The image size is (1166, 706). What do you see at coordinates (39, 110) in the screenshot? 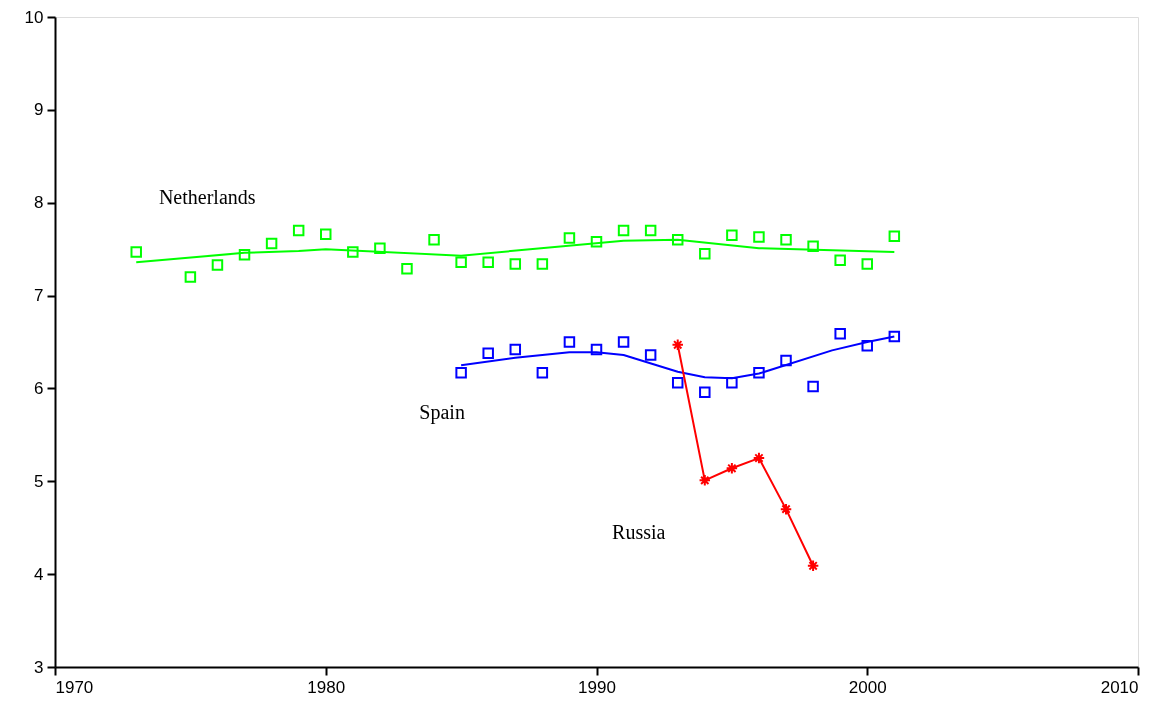
I see `y-tick-label: 9` at bounding box center [39, 110].